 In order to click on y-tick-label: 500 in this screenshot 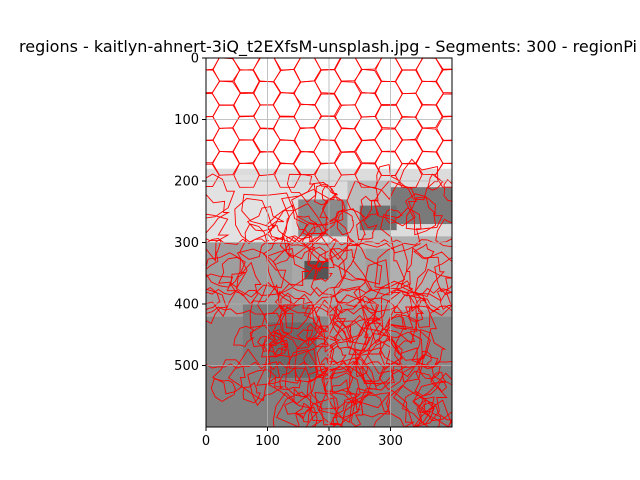, I will do `click(186, 366)`.